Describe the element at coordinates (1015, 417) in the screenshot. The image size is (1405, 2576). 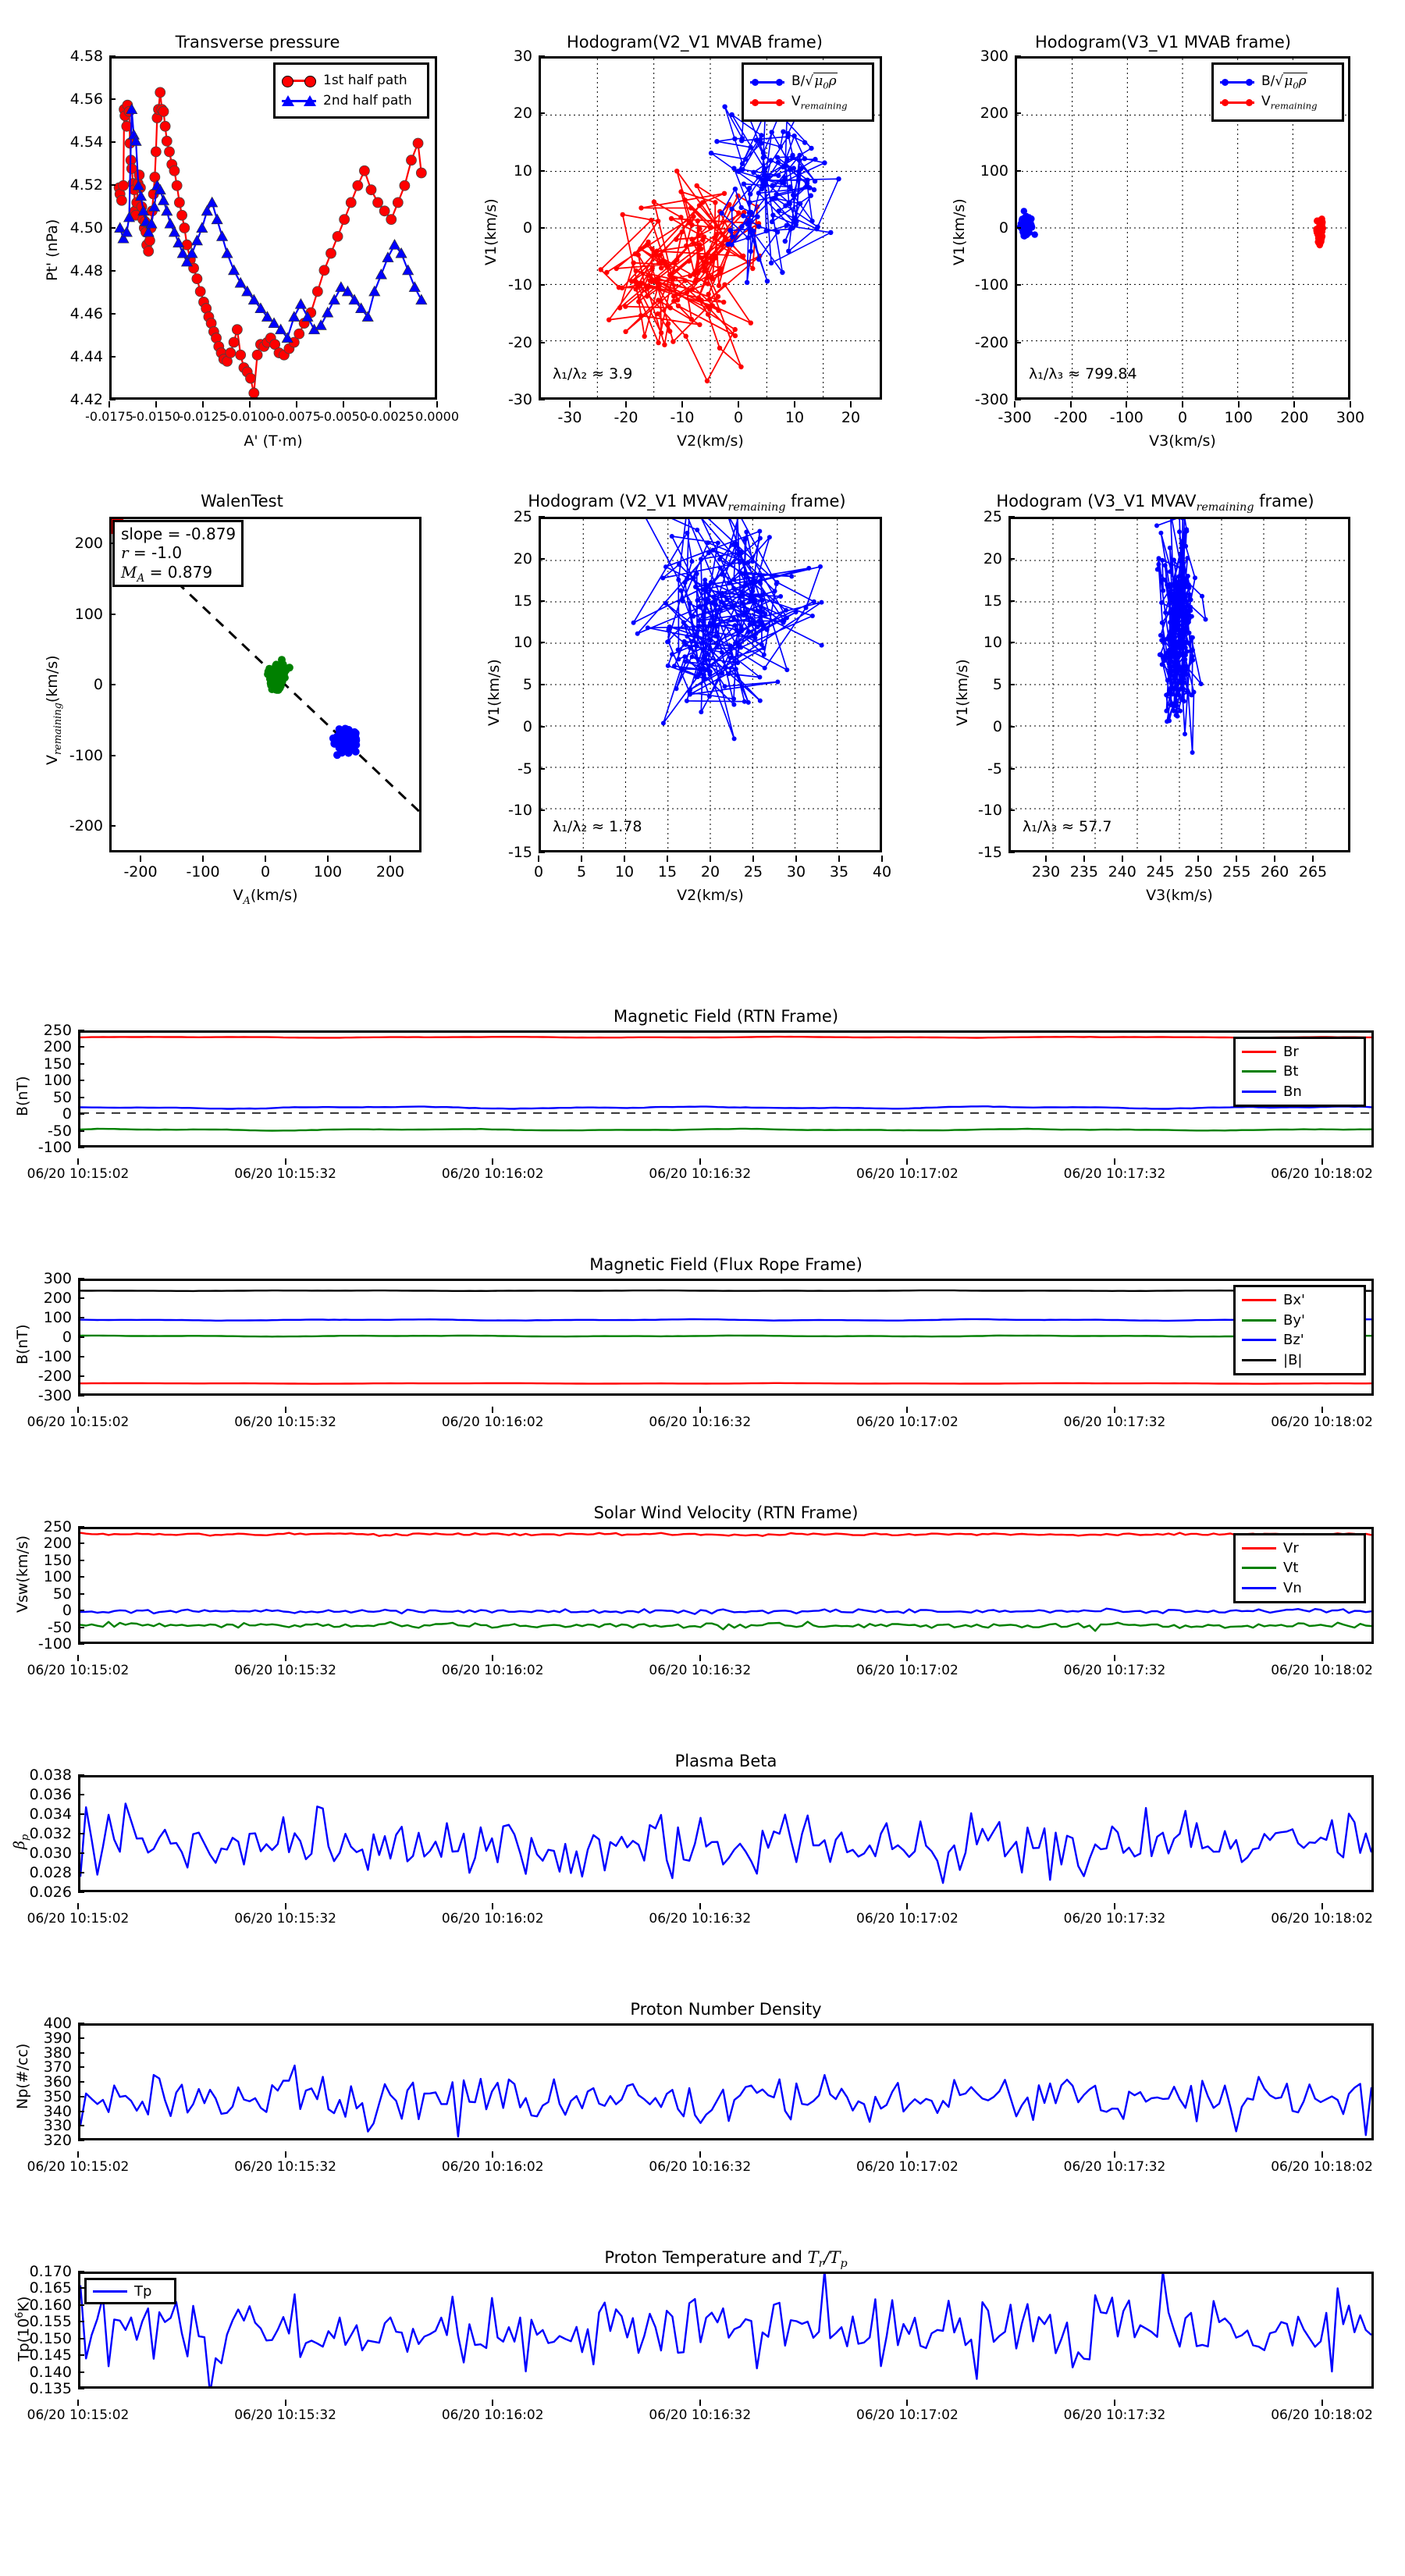
I see `x-tick-label: -300` at that location.